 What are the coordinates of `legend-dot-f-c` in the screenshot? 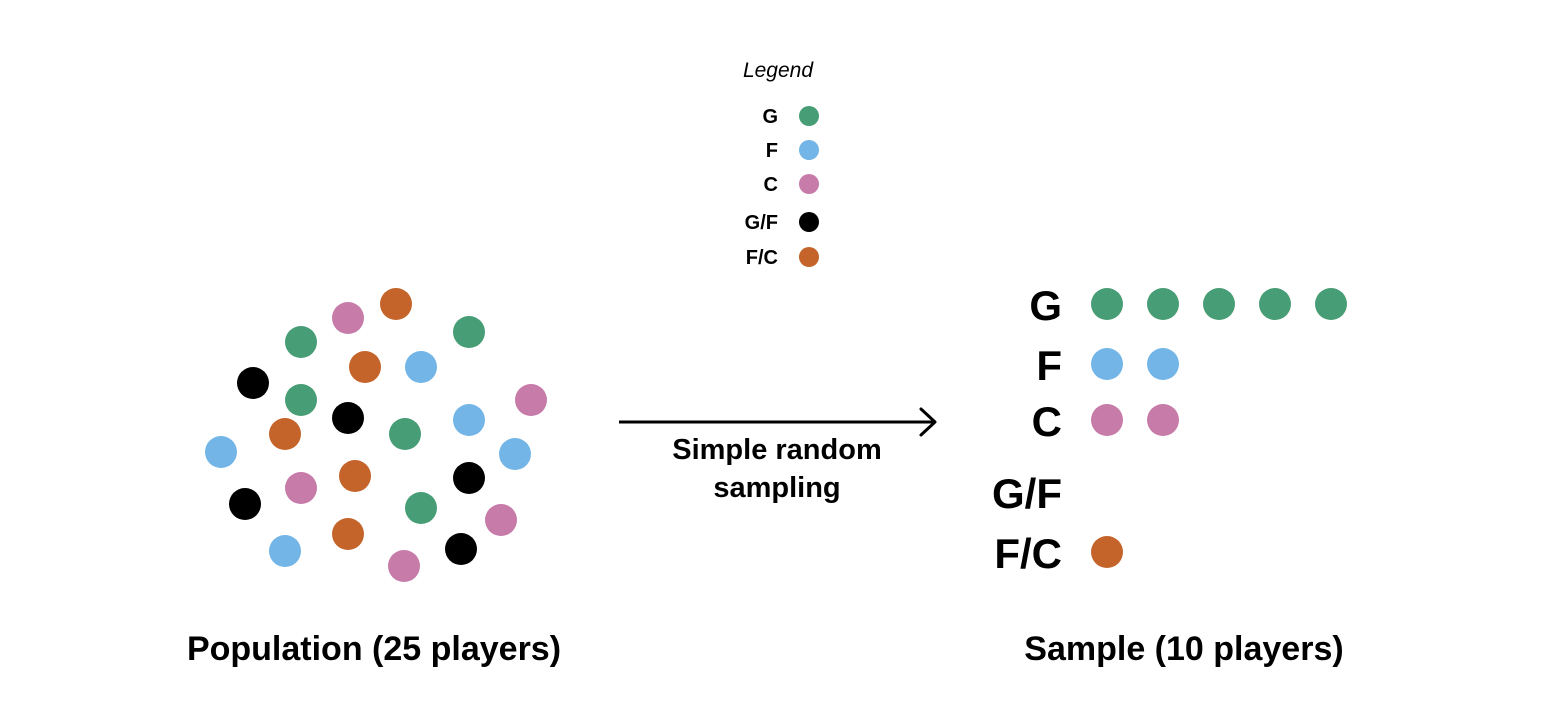 It's located at (809, 257).